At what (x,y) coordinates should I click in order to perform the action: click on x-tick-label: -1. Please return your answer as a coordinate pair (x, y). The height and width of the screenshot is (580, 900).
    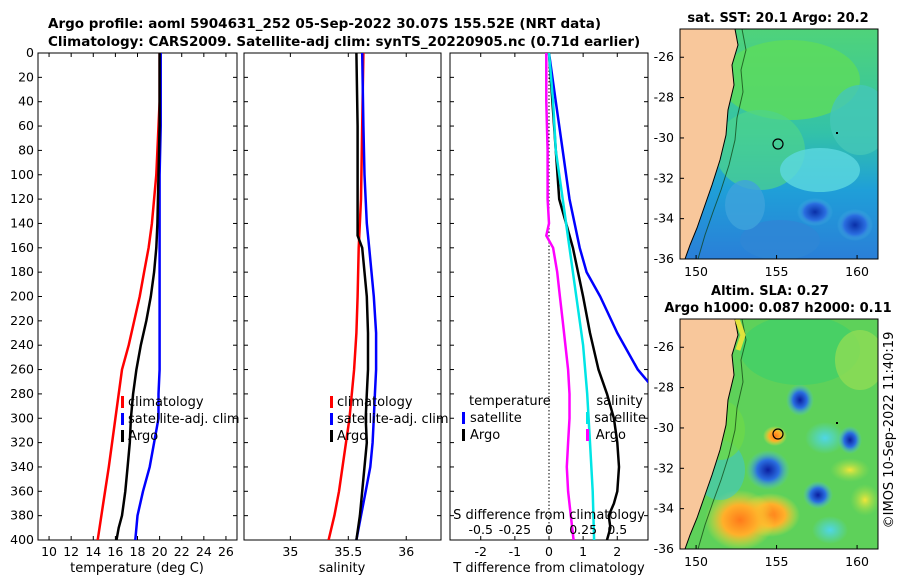
    Looking at the image, I should click on (515, 551).